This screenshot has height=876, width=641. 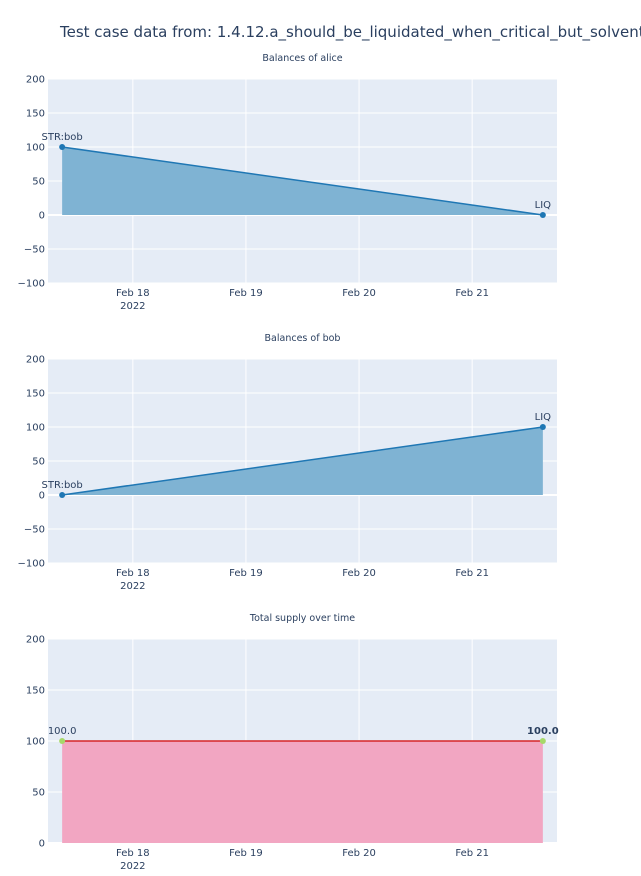 I want to click on chart-title: Balances of alice, so click(x=302, y=58).